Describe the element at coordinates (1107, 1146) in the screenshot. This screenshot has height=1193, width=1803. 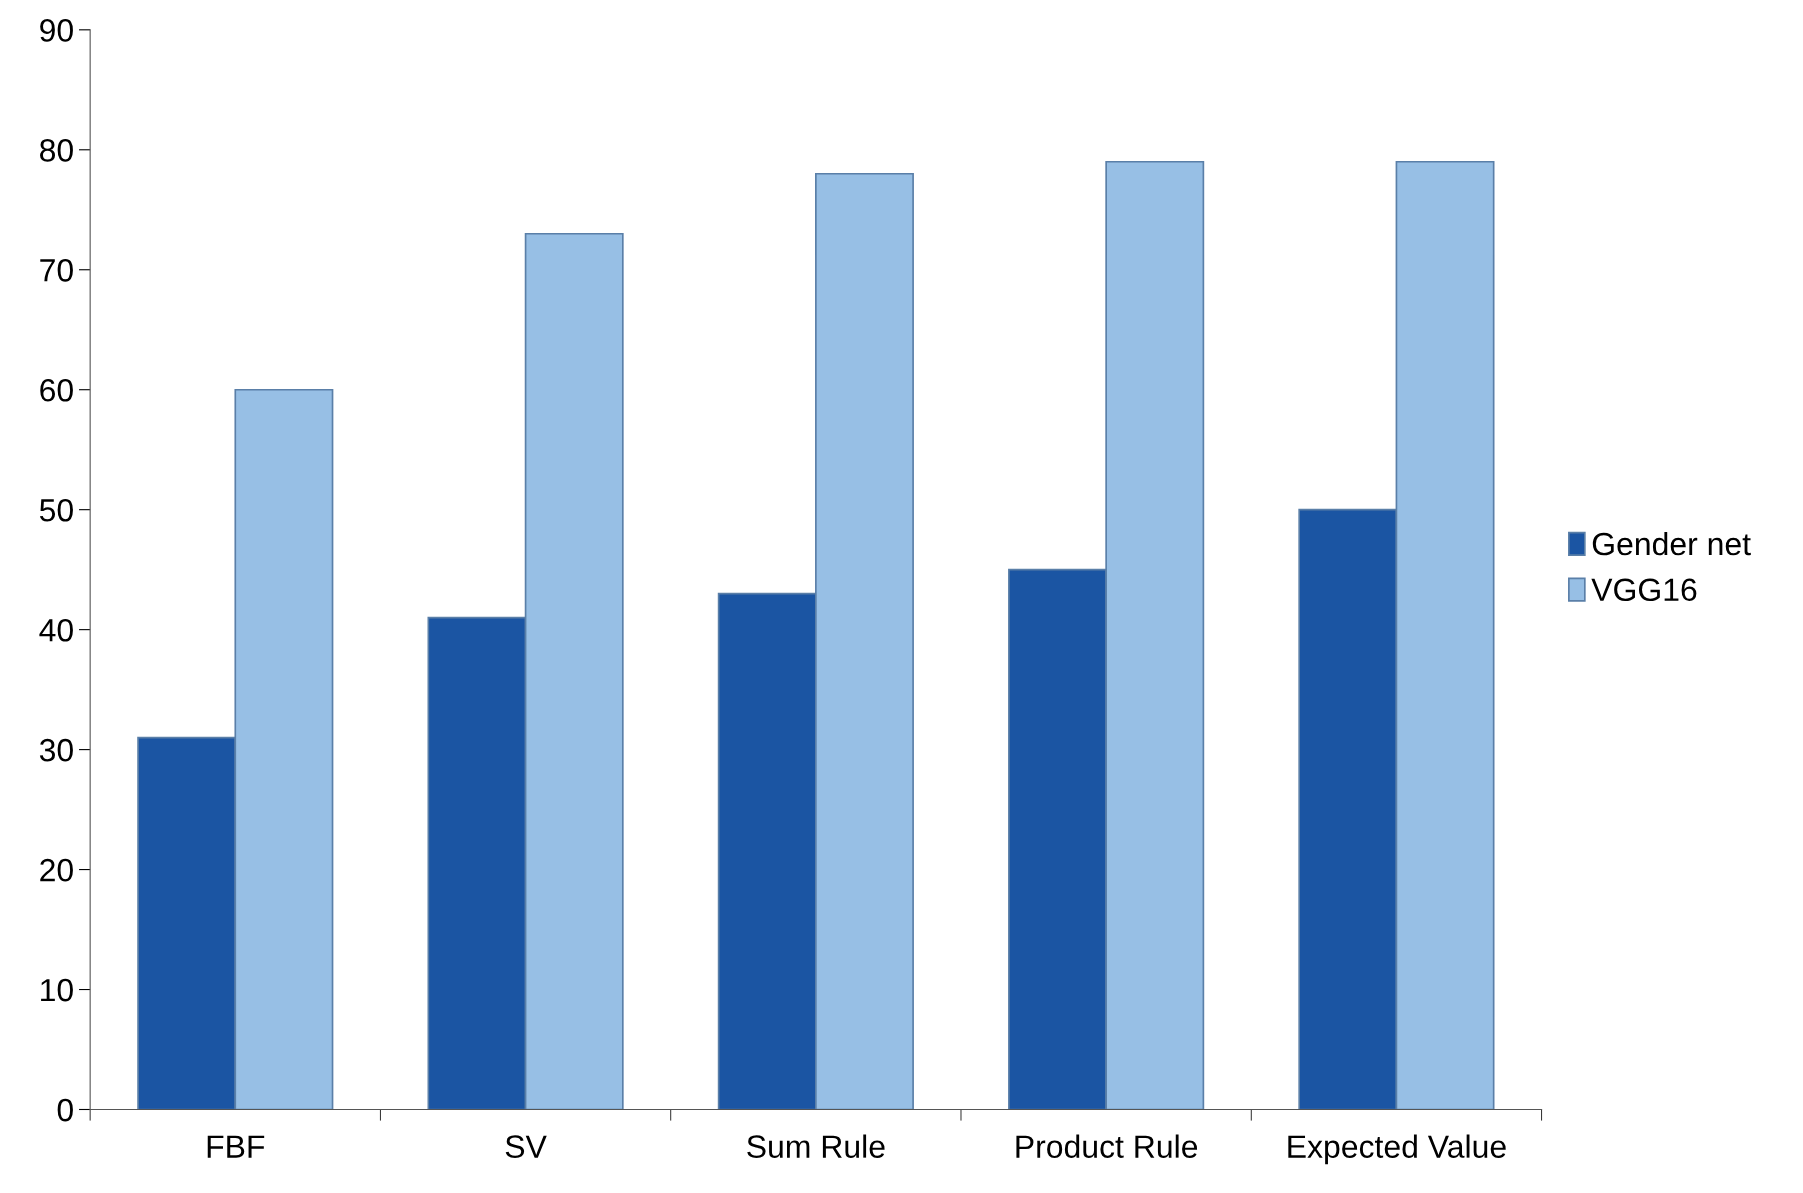
I see `x-tick-label: Product Rule` at that location.